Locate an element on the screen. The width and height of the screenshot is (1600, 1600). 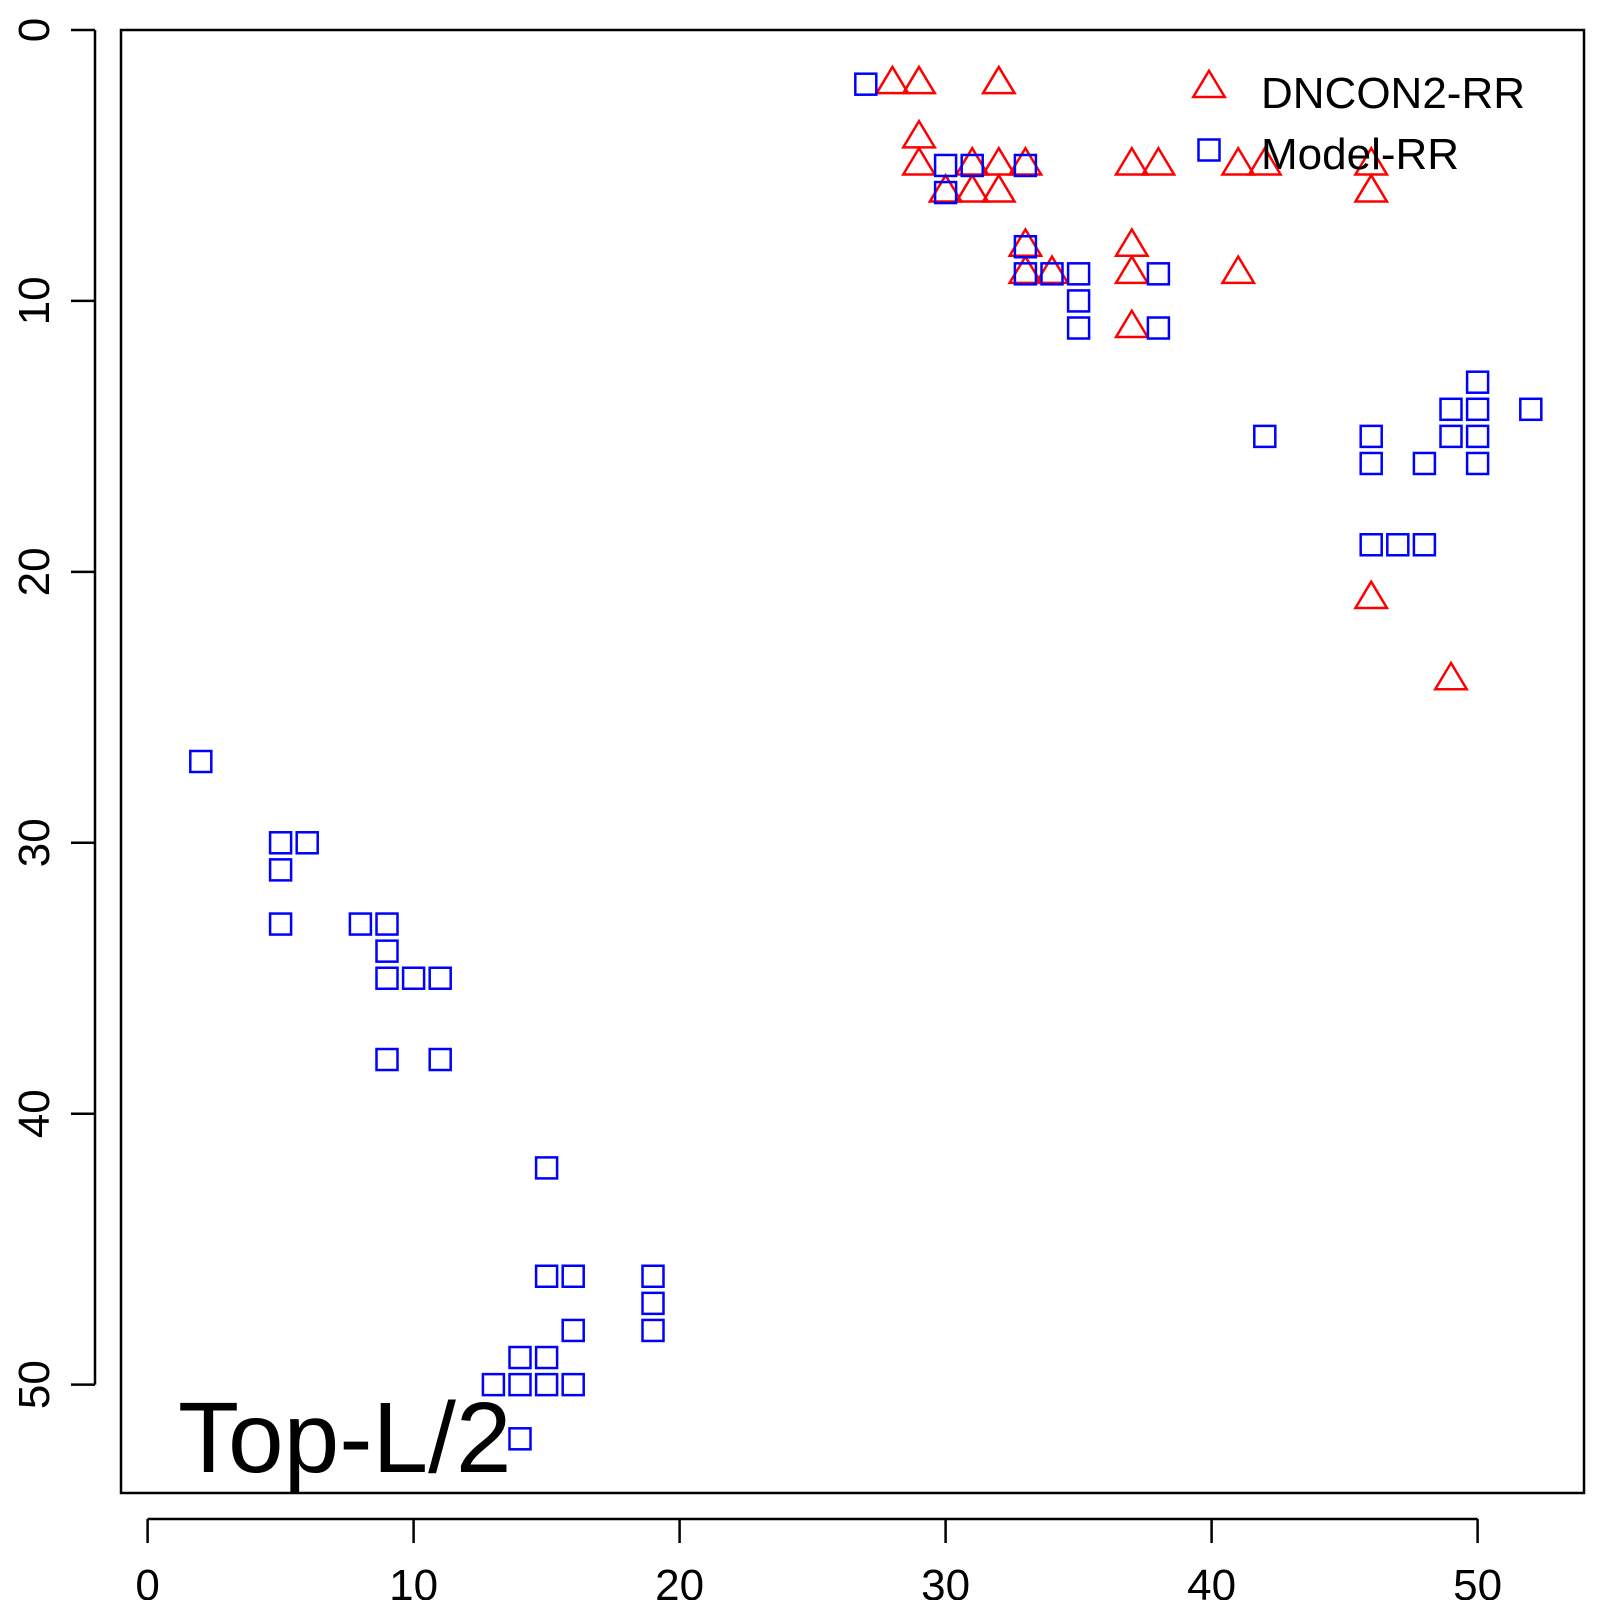
y-axis: 0 10 20 30 40 50 is located at coordinates (53, 713).